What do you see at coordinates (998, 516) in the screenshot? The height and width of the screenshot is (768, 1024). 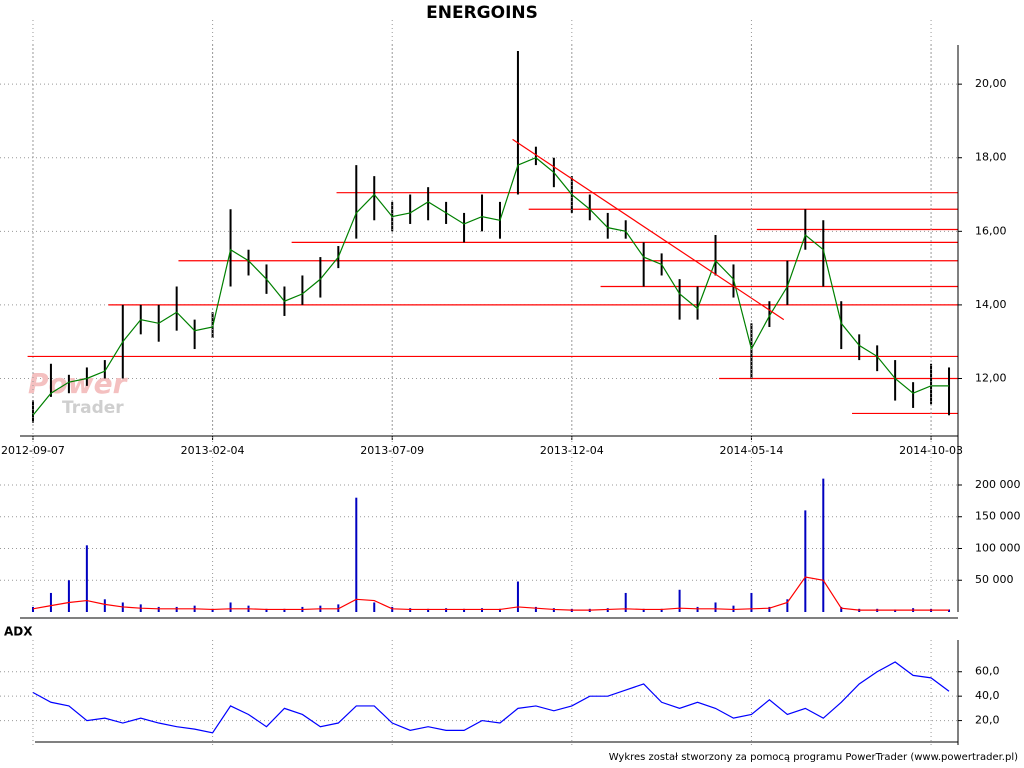 I see `y-tick-label: 150 000` at bounding box center [998, 516].